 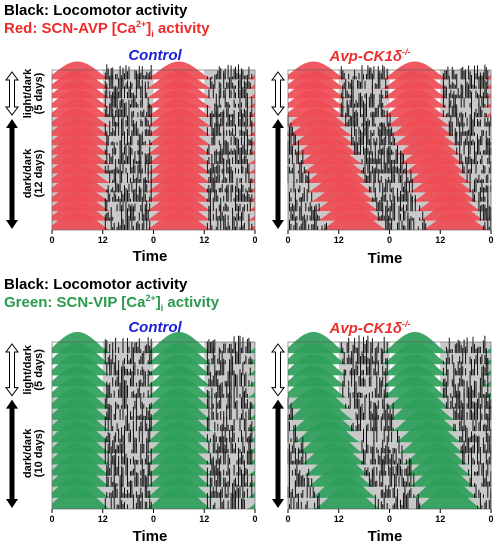 I want to click on ld-days-label: (5 days), so click(x=39, y=370).